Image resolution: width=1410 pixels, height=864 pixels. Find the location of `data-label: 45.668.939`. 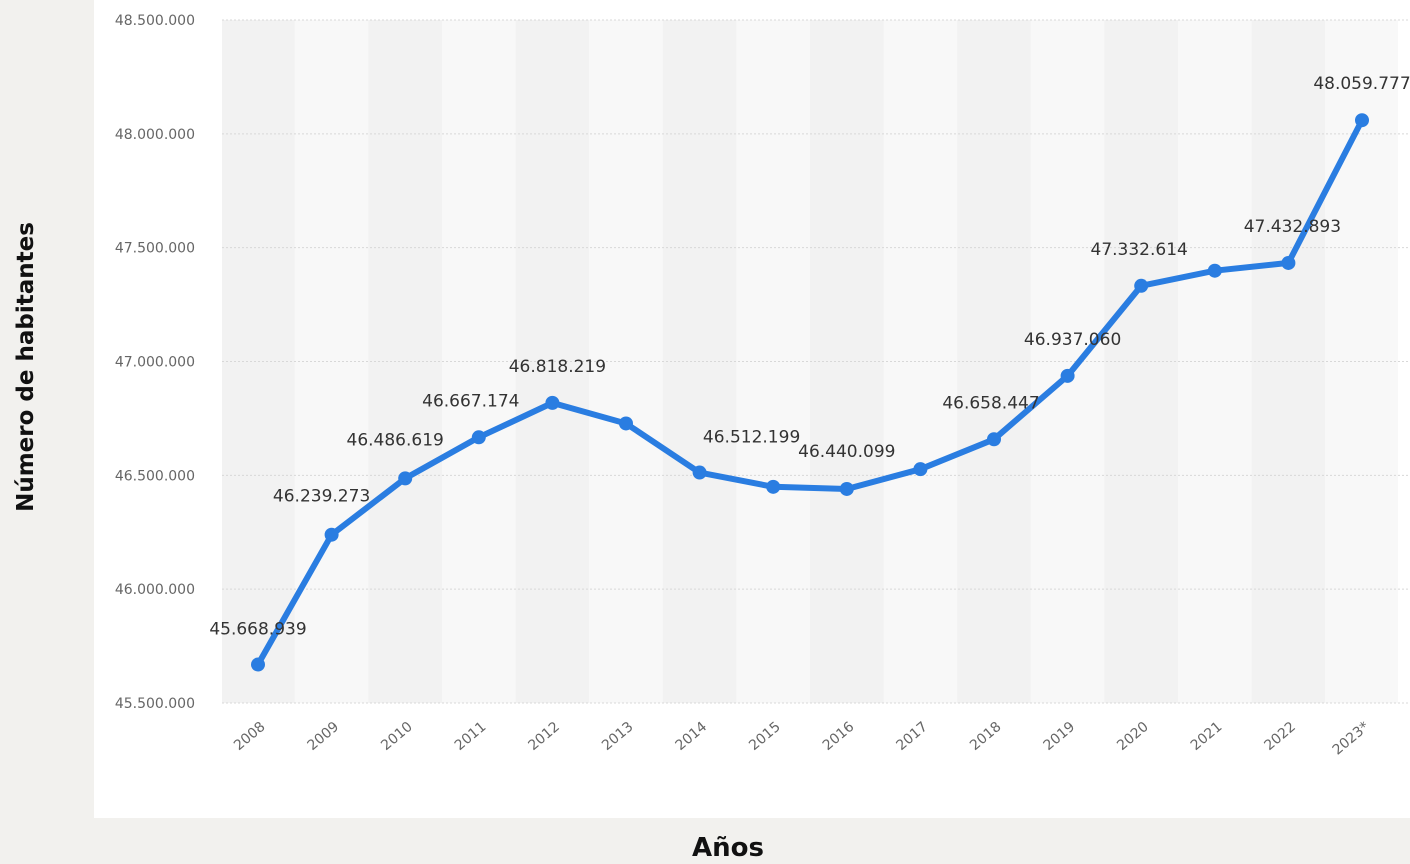

data-label: 45.668.939 is located at coordinates (257, 630).